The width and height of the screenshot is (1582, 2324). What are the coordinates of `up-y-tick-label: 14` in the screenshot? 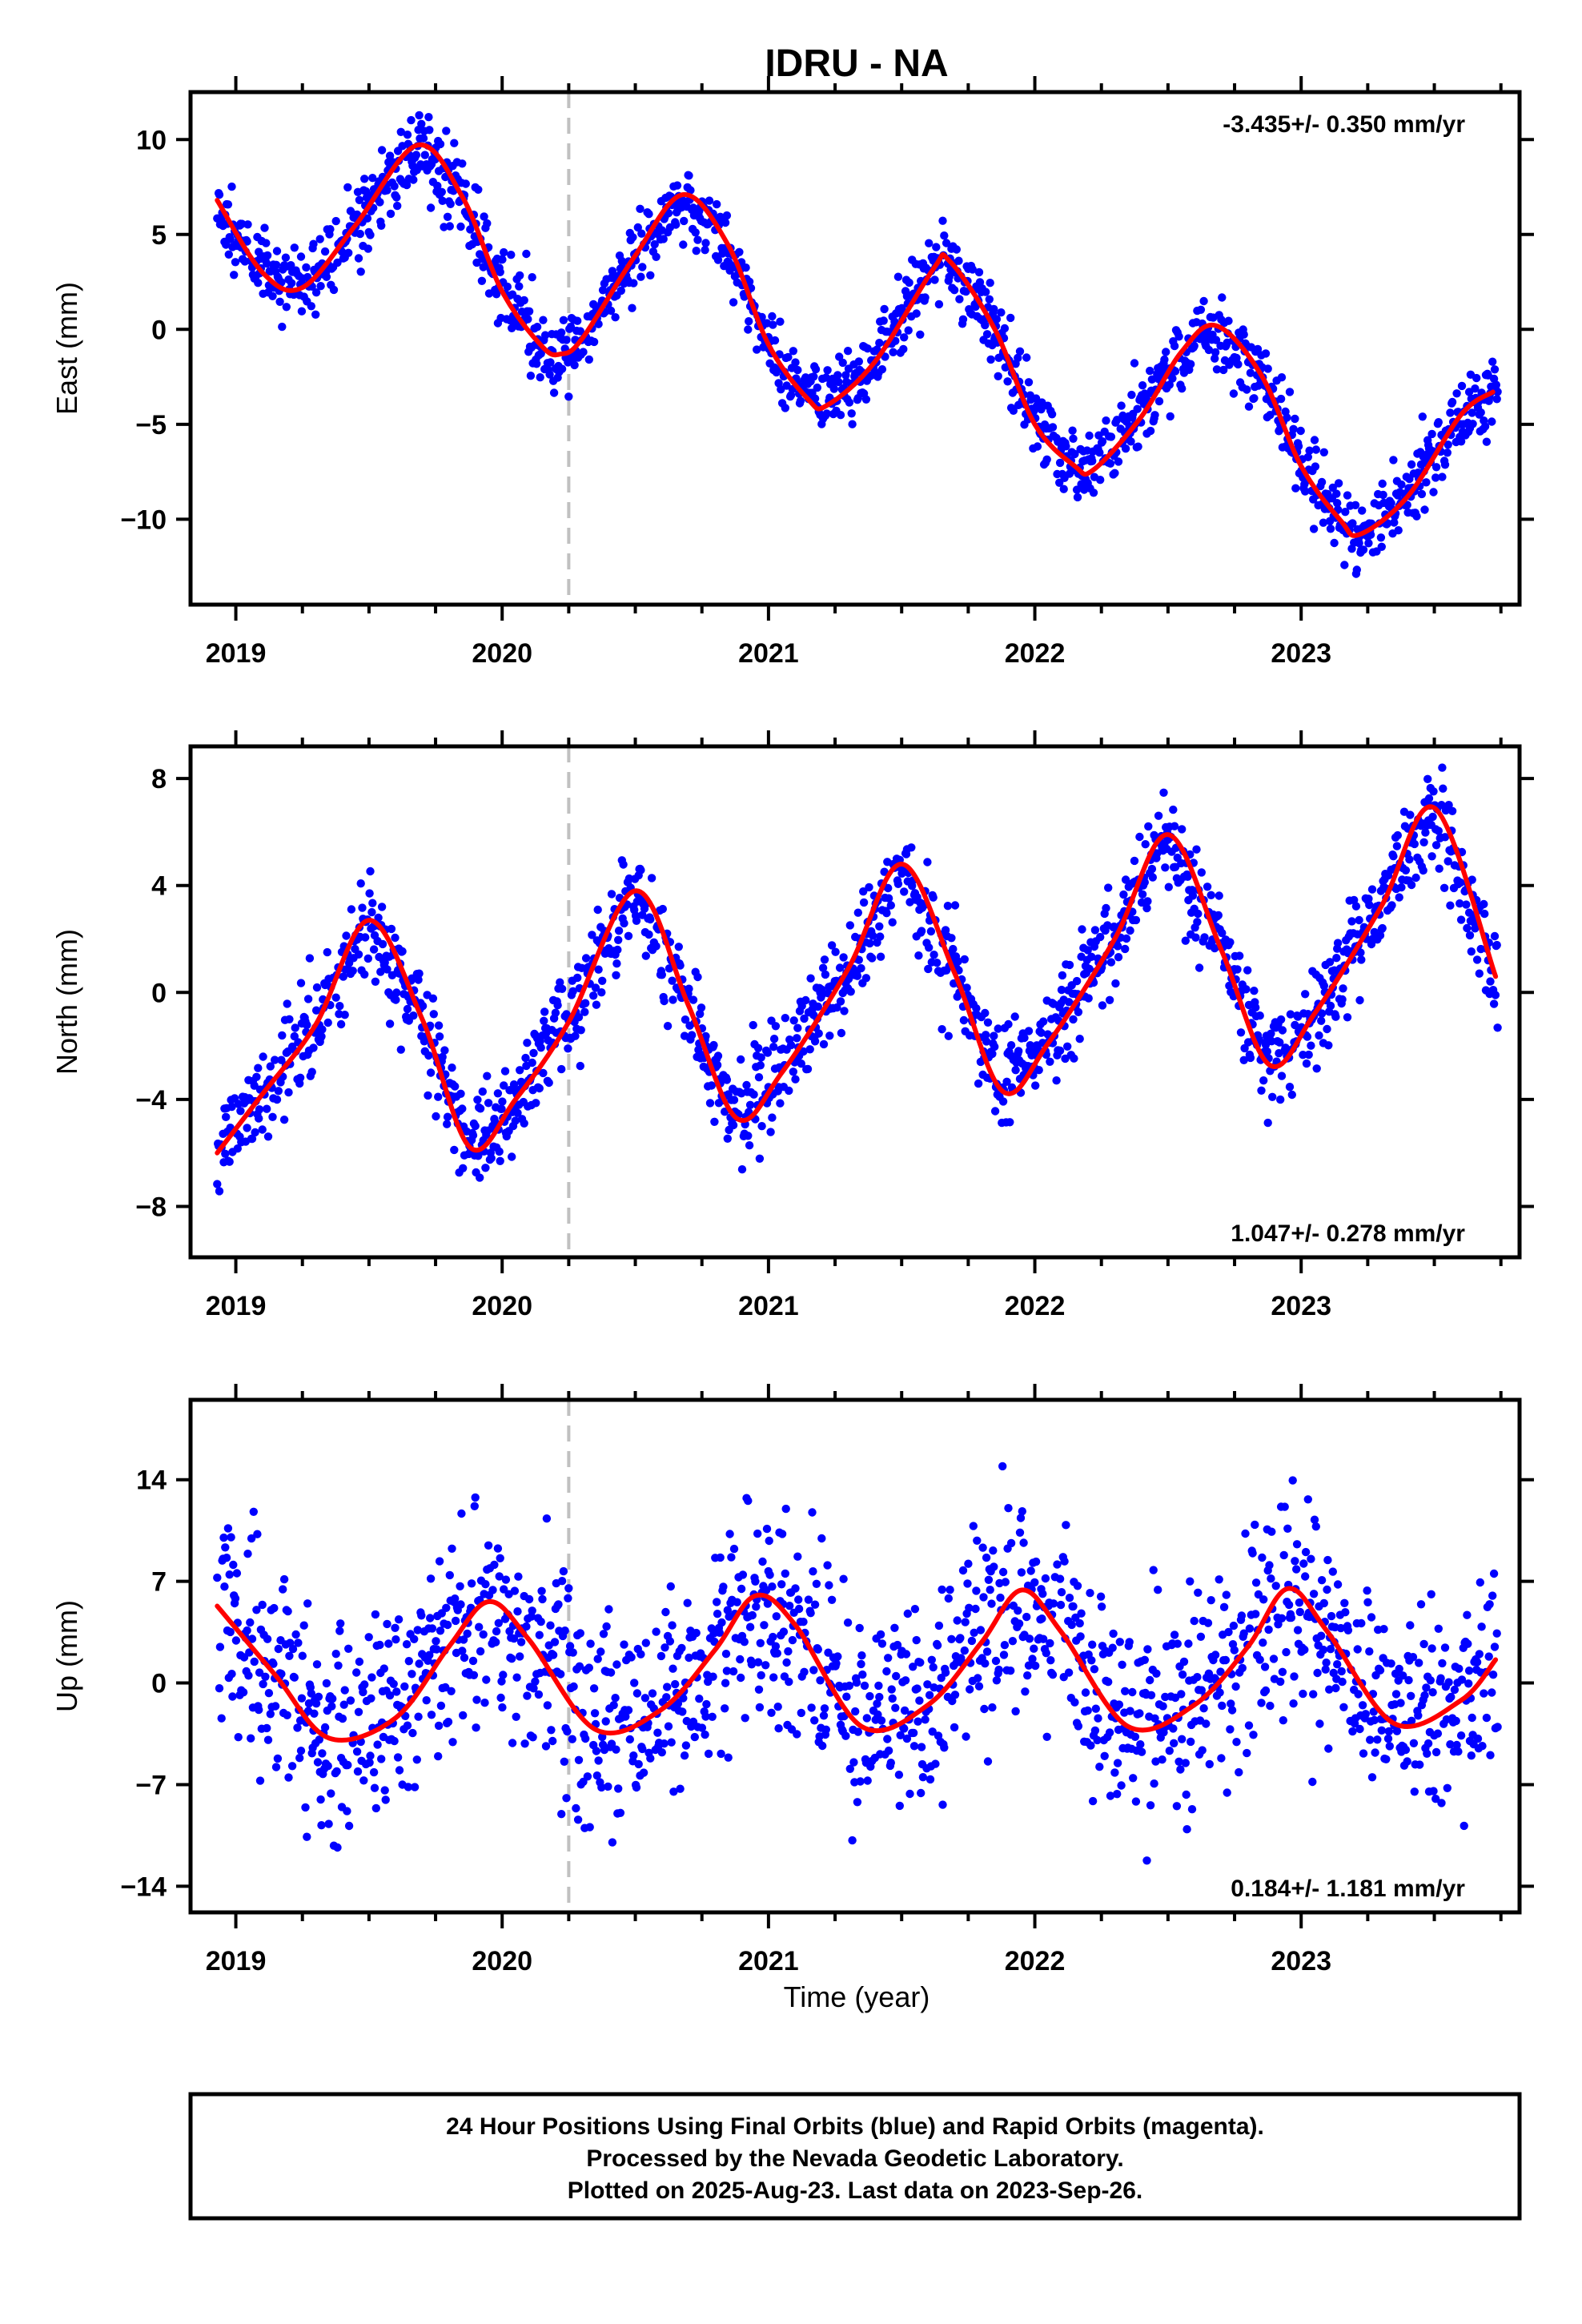 It's located at (151, 1481).